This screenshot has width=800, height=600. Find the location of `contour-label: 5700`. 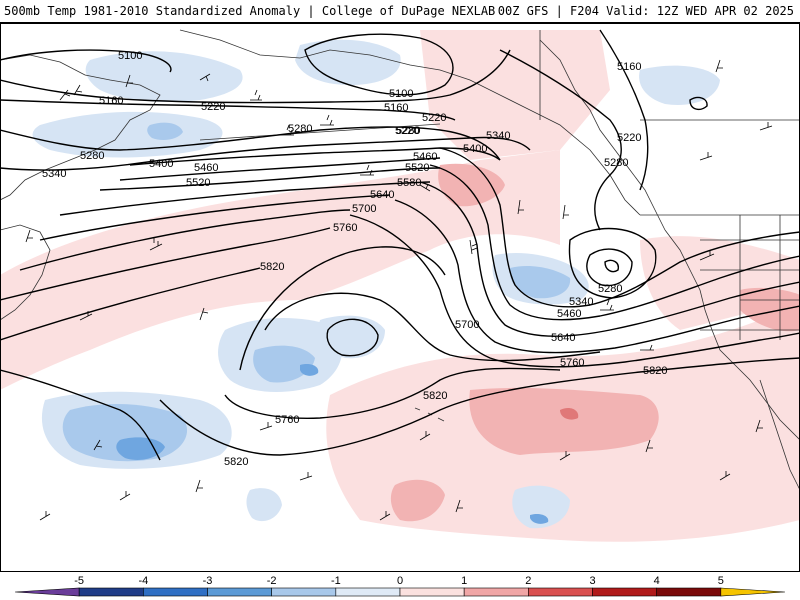

contour-label: 5700 is located at coordinates (364, 209).